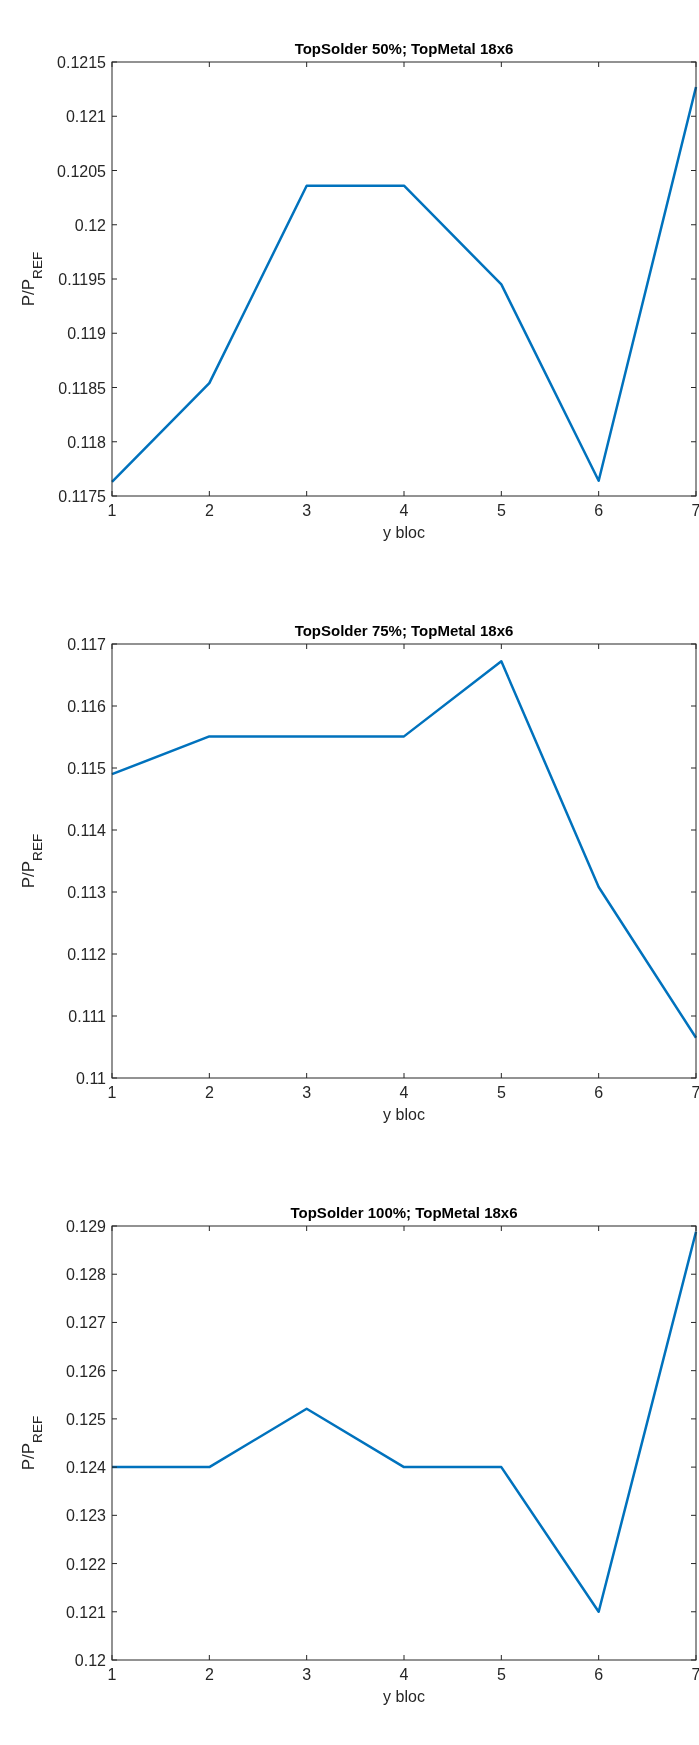 This screenshot has height=1745, width=699. I want to click on y-tick-label: 0.122, so click(86, 1564).